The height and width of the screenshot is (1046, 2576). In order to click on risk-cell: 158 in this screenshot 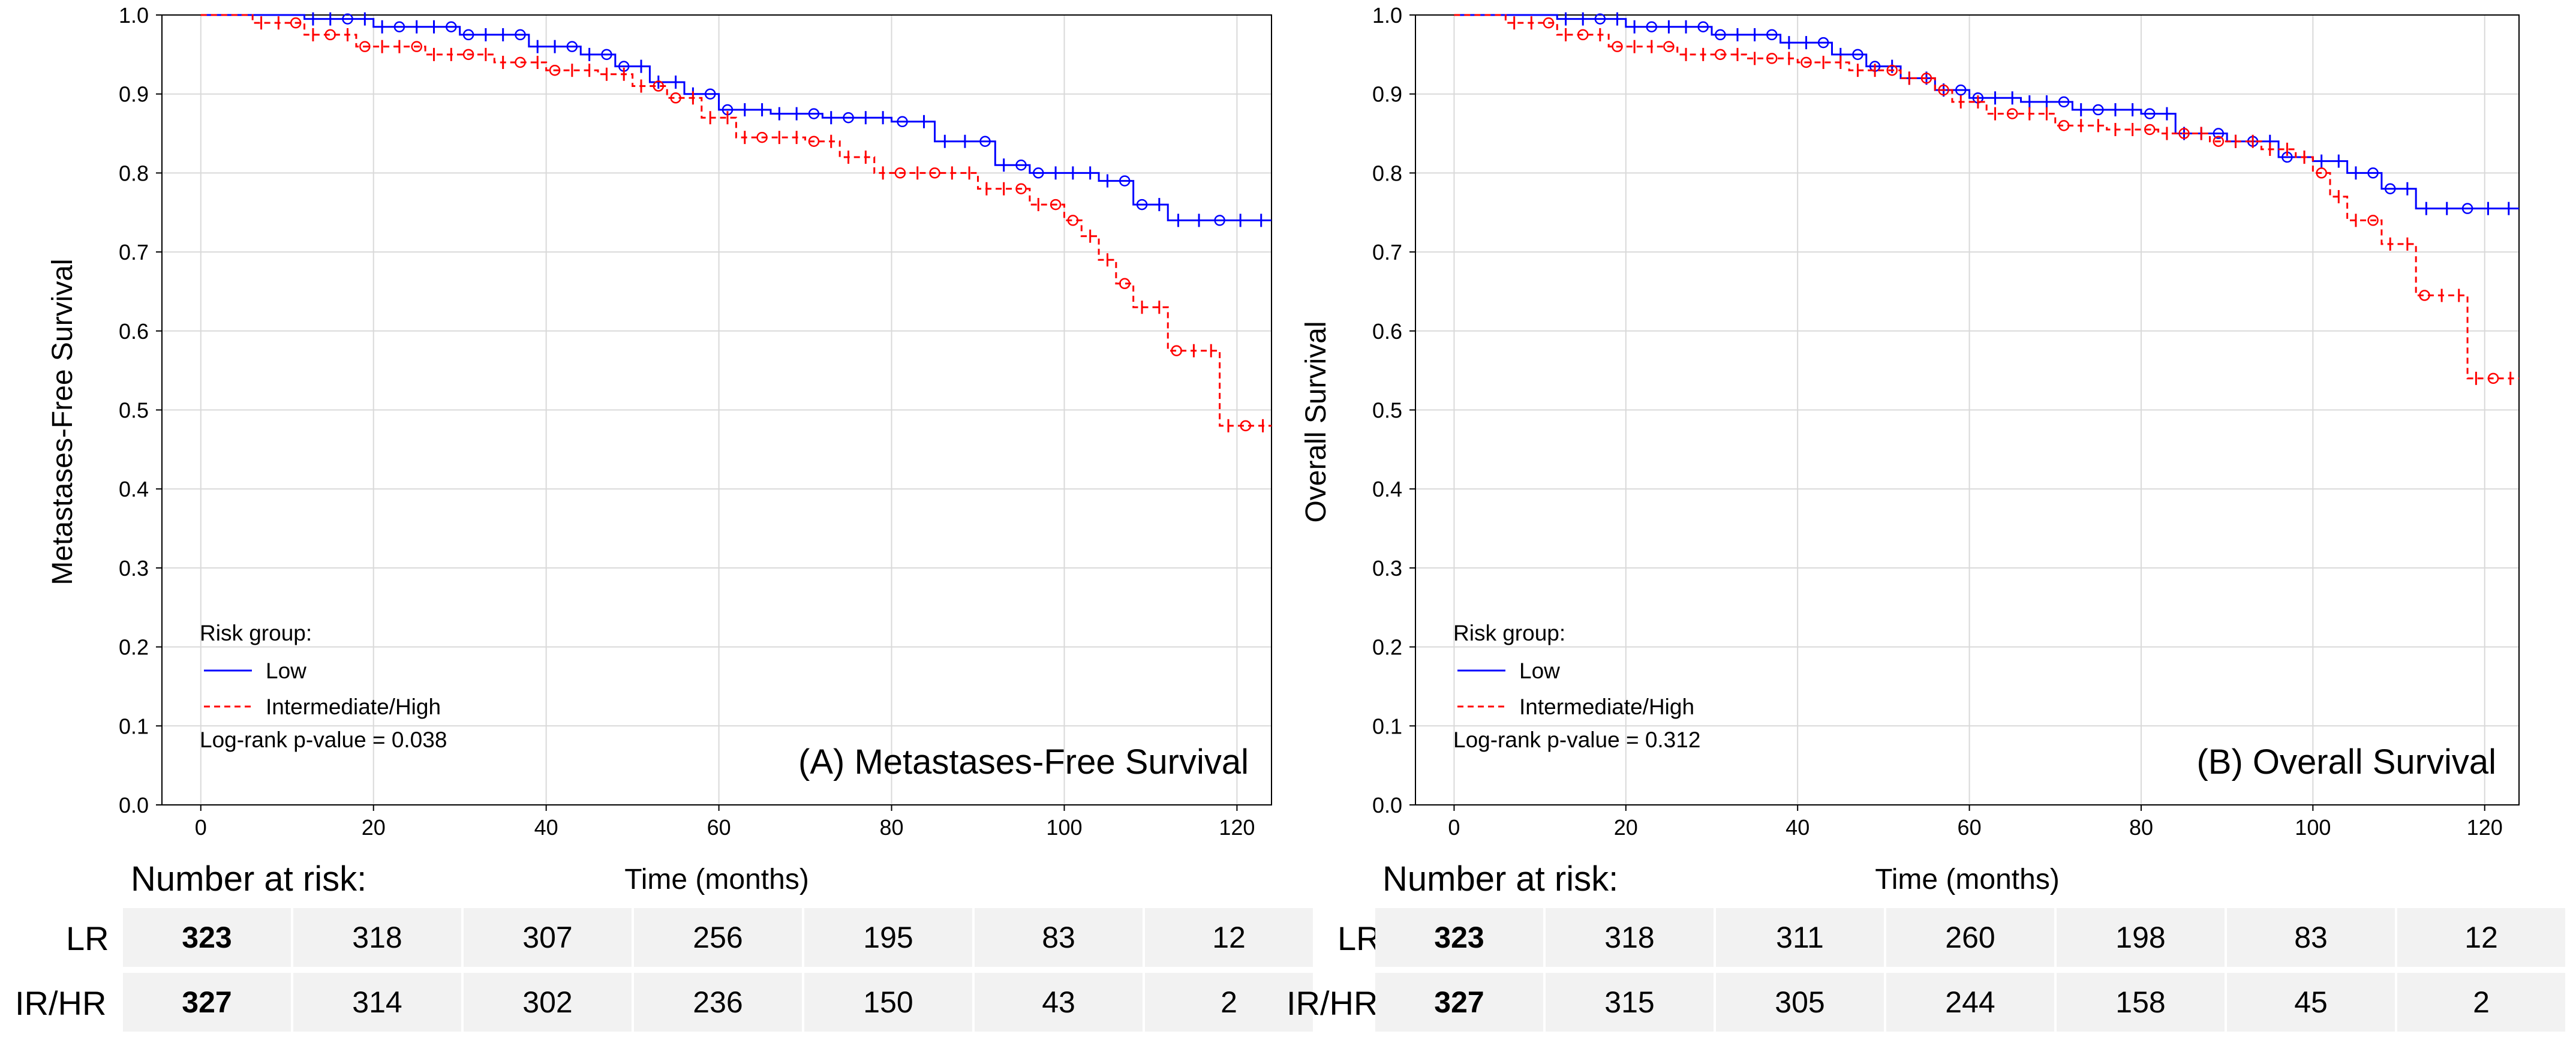, I will do `click(2141, 1003)`.